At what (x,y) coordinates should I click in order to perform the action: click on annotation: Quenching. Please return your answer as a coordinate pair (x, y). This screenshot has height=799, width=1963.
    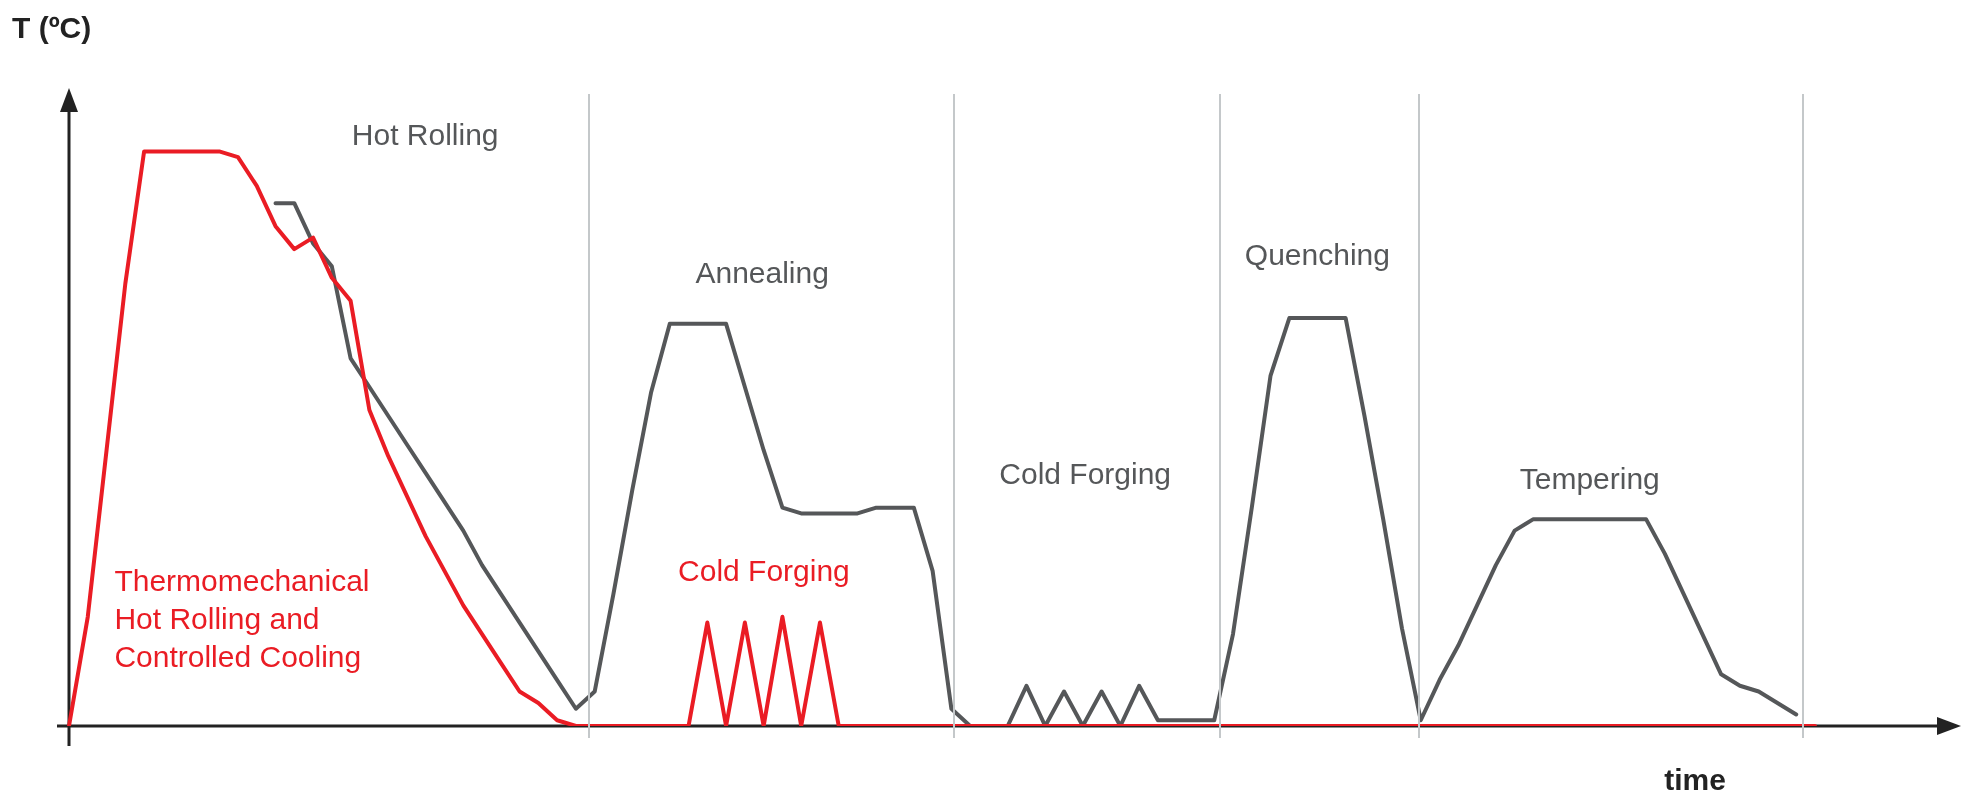
    Looking at the image, I should click on (1317, 255).